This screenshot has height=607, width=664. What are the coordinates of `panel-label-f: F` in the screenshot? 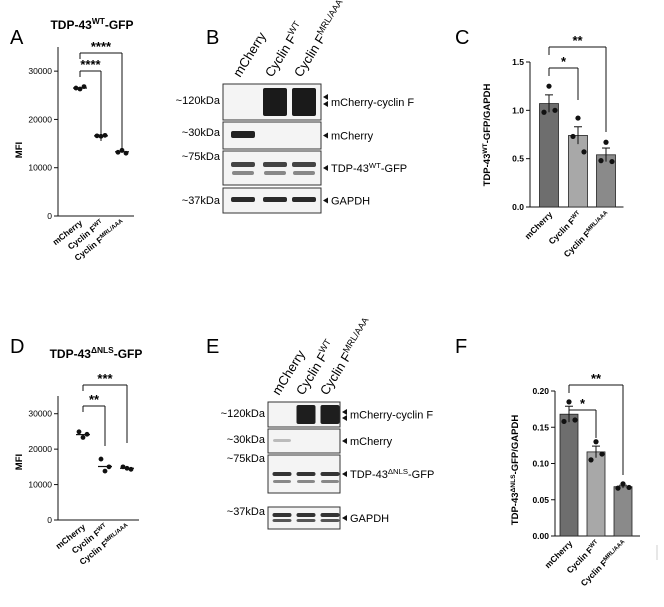 It's located at (461, 347).